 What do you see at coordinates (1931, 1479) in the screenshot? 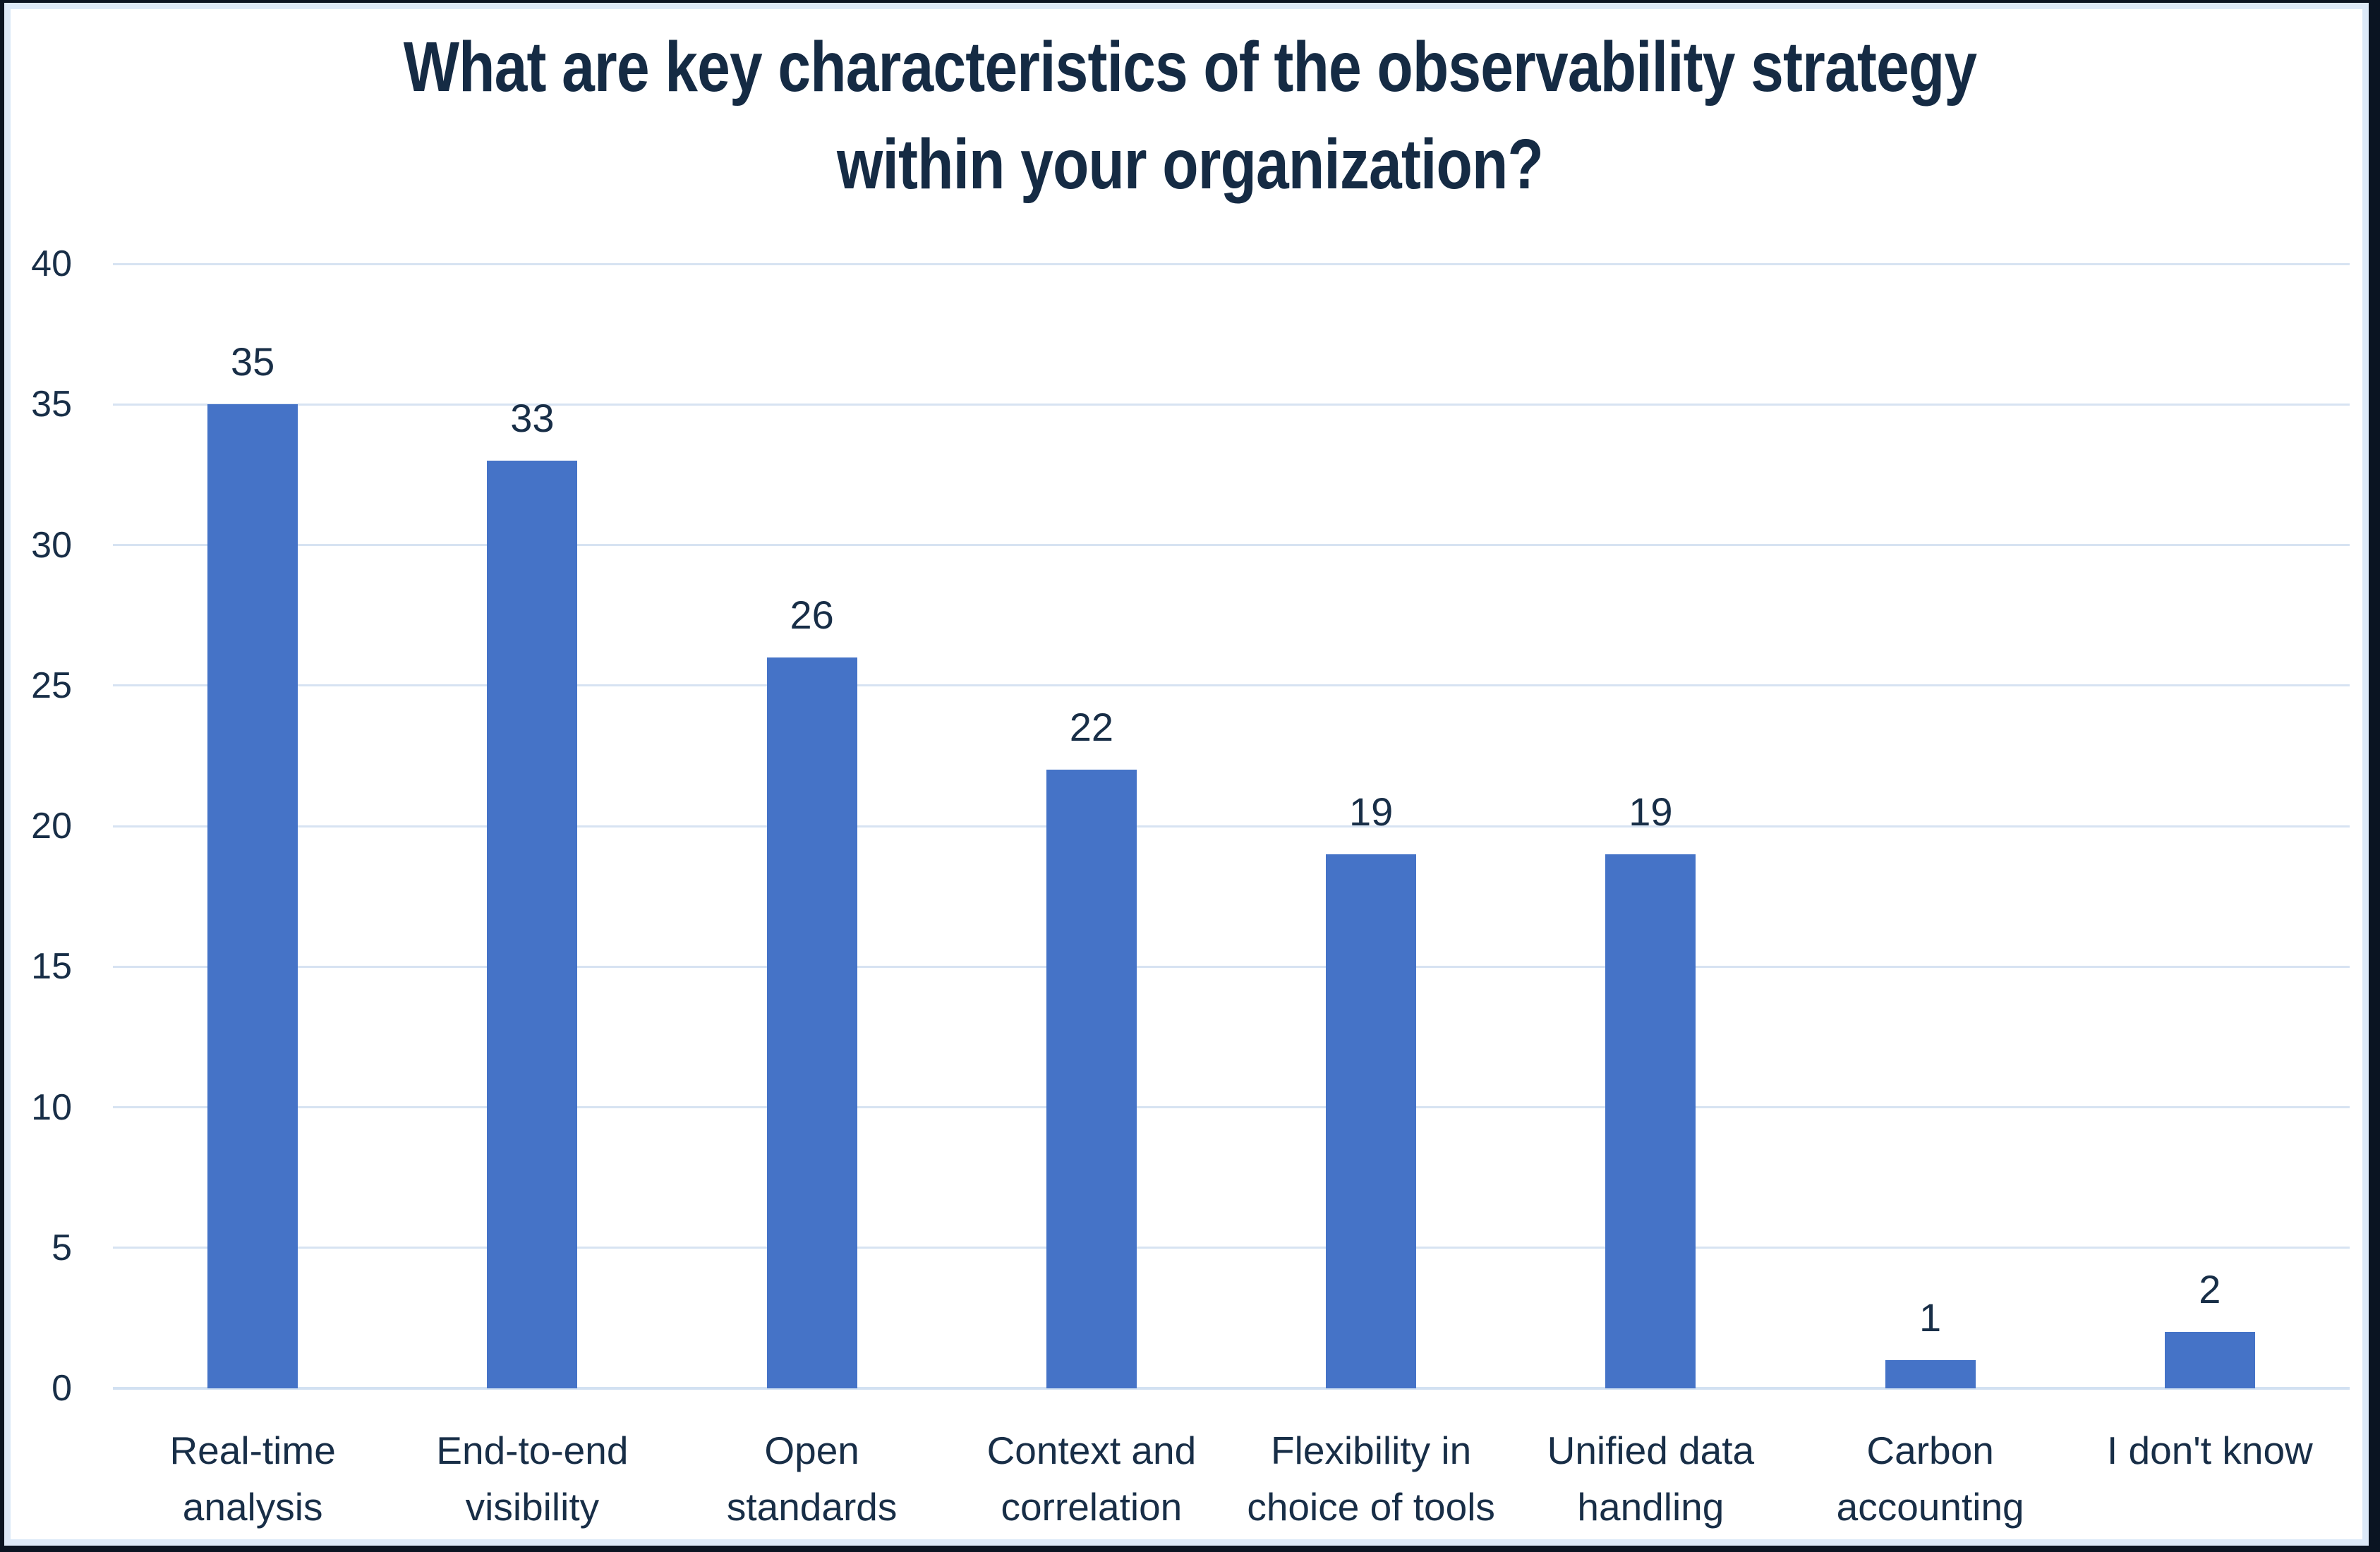
I see `category-label: Carbon accounting` at bounding box center [1931, 1479].